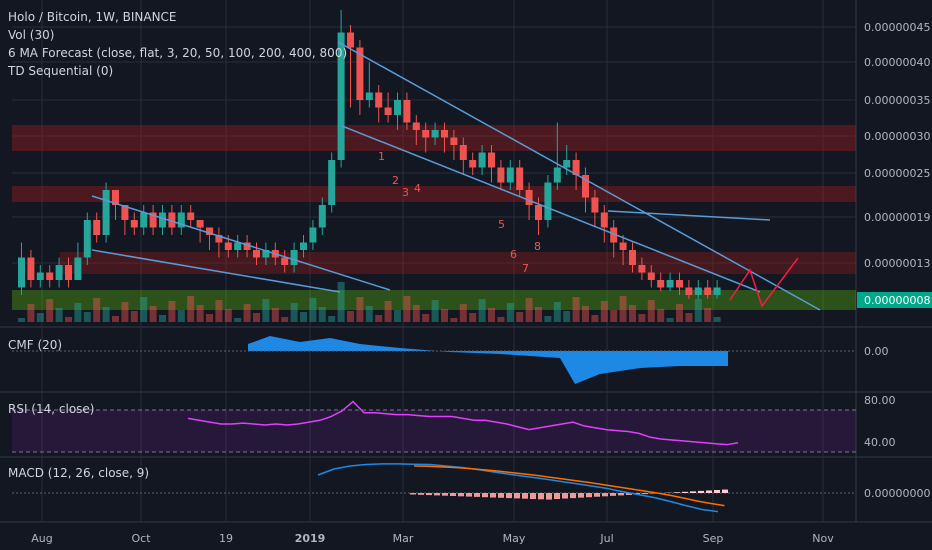 This screenshot has width=932, height=550. What do you see at coordinates (537, 246) in the screenshot?
I see `td-count-label: 8` at bounding box center [537, 246].